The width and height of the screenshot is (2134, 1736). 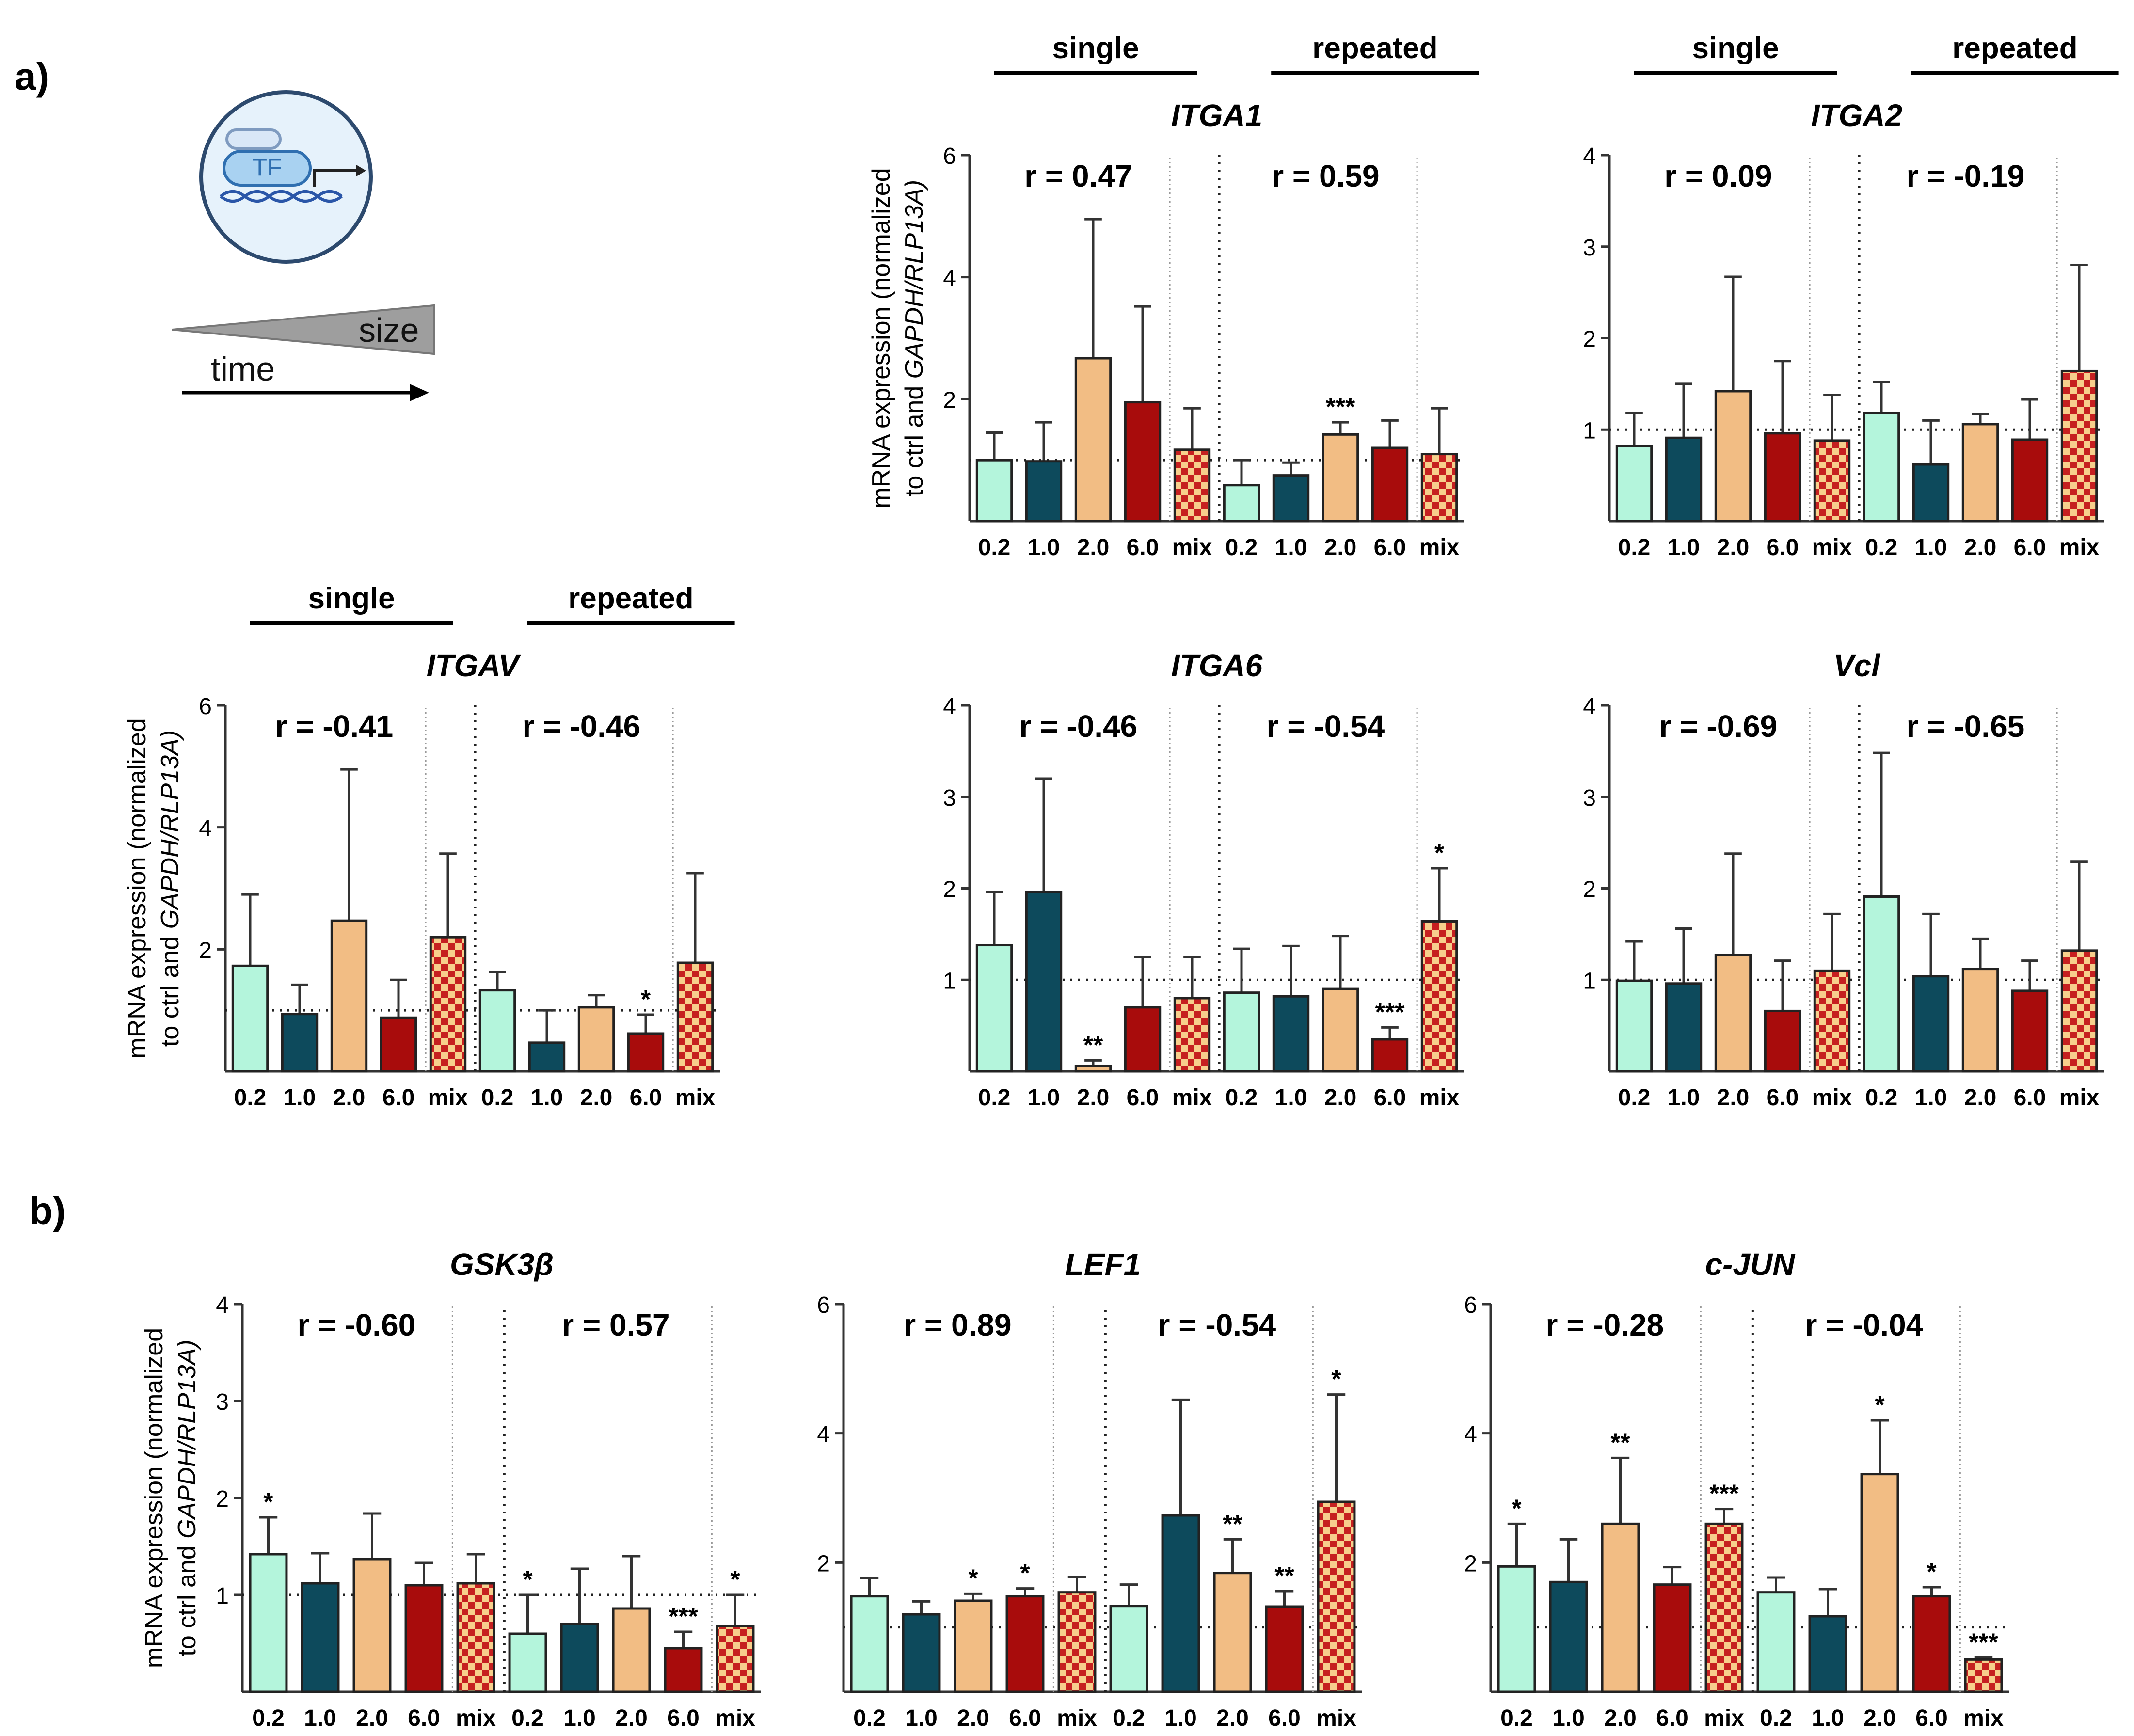 I want to click on time-label: time, so click(x=243, y=369).